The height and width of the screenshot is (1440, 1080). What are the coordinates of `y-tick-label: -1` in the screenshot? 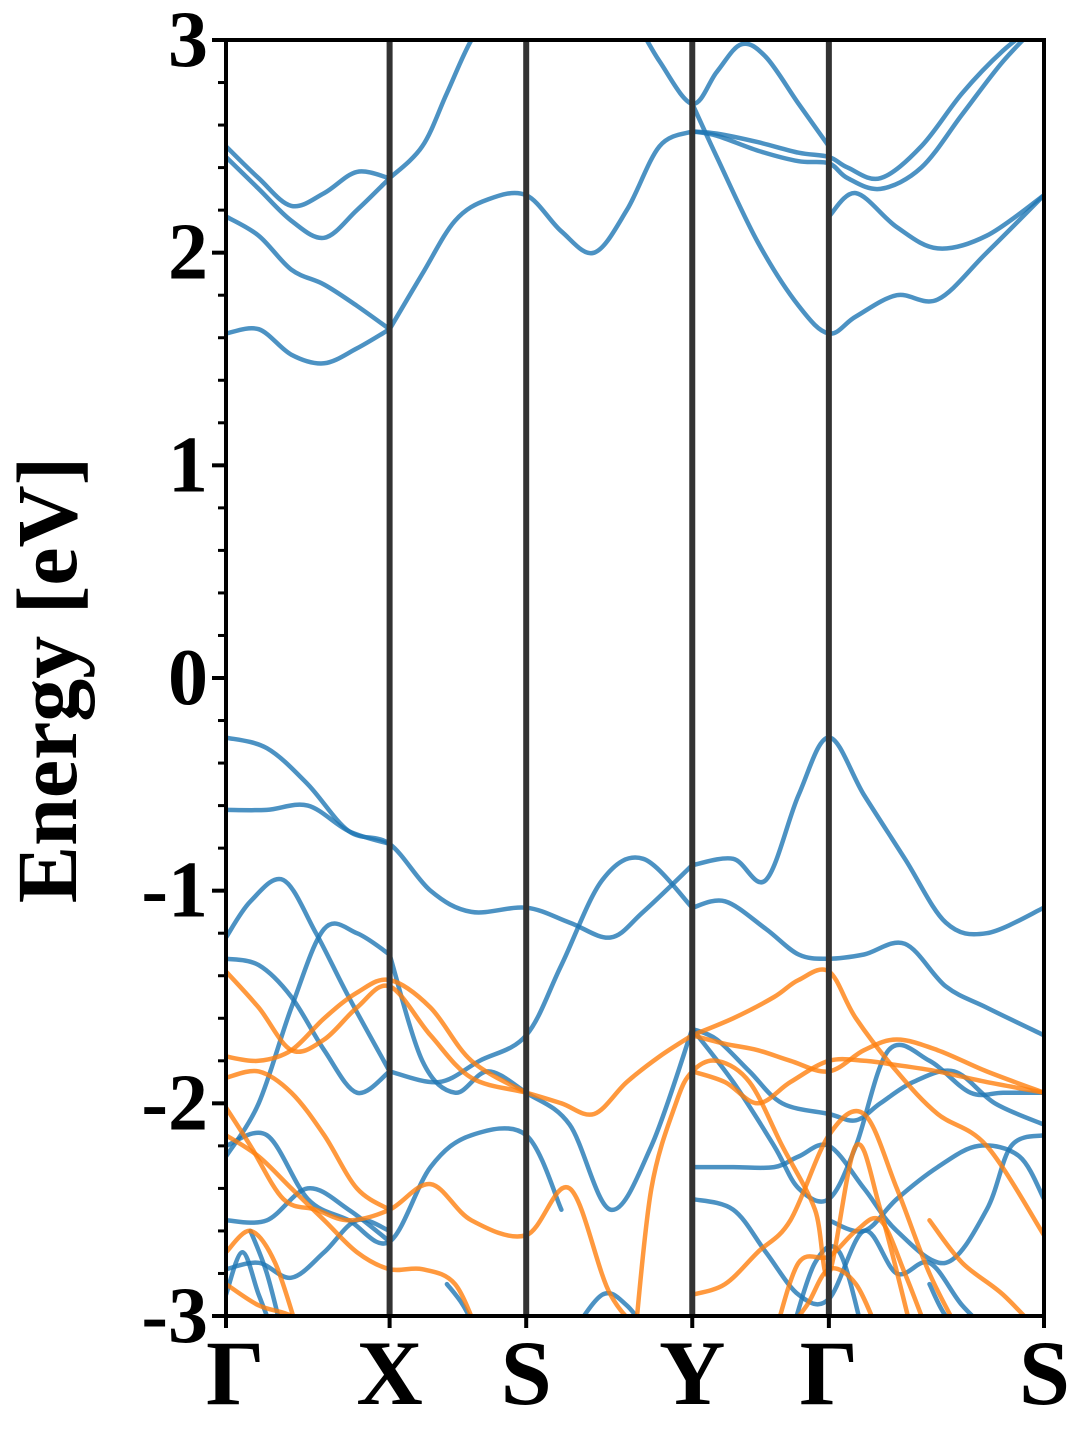 It's located at (174, 891).